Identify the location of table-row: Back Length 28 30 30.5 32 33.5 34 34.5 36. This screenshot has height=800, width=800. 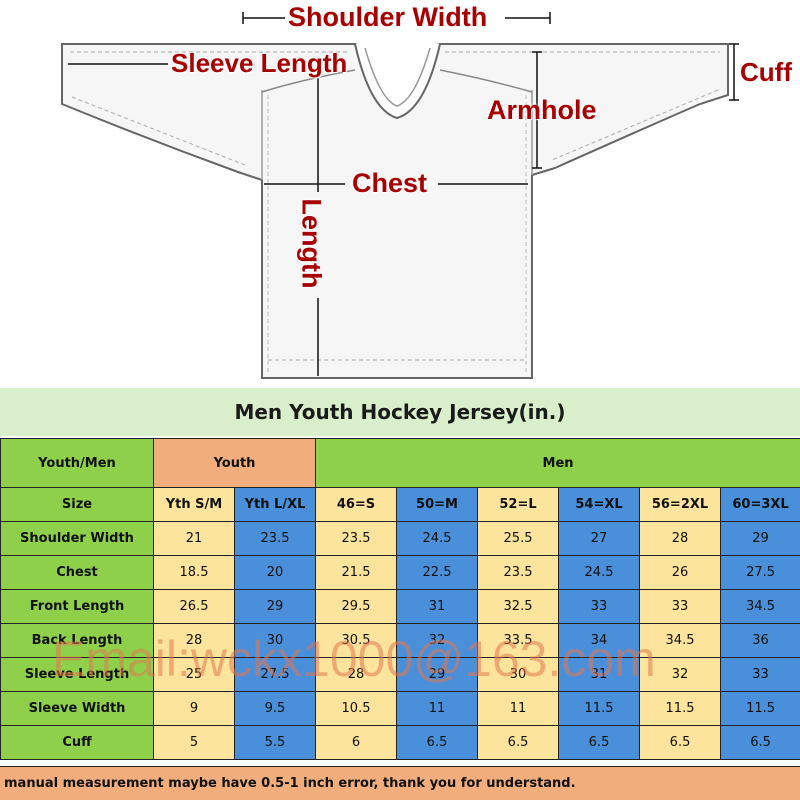
(400, 640).